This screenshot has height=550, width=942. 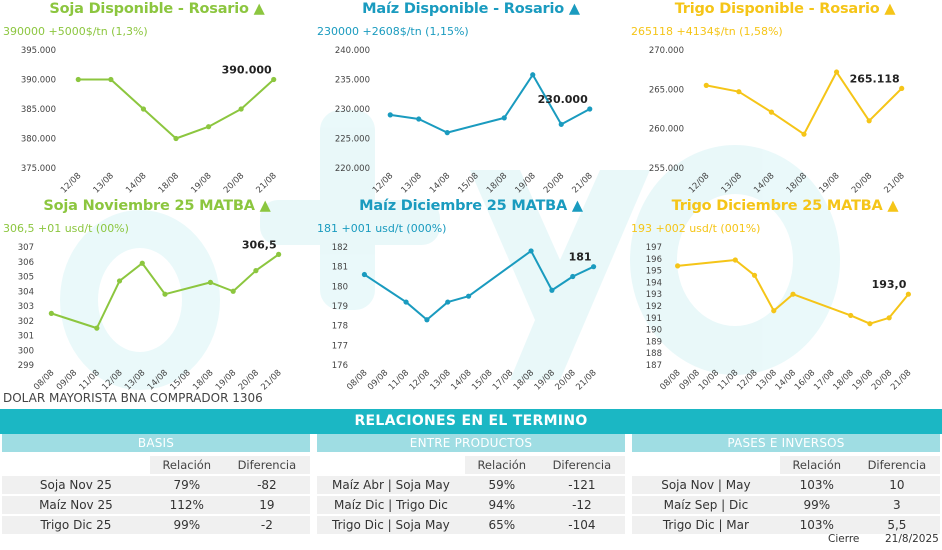 I want to click on y-tick-label: 197, so click(x=654, y=248).